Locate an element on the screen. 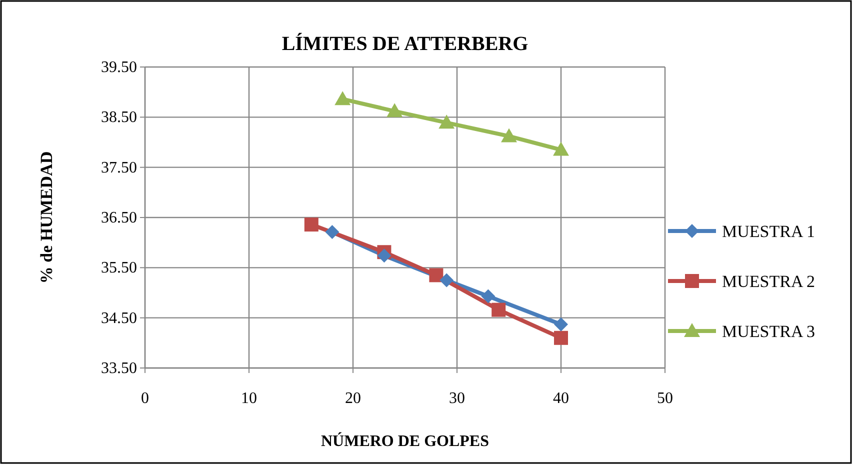  legend-label: MUESTRA 2 is located at coordinates (769, 281).